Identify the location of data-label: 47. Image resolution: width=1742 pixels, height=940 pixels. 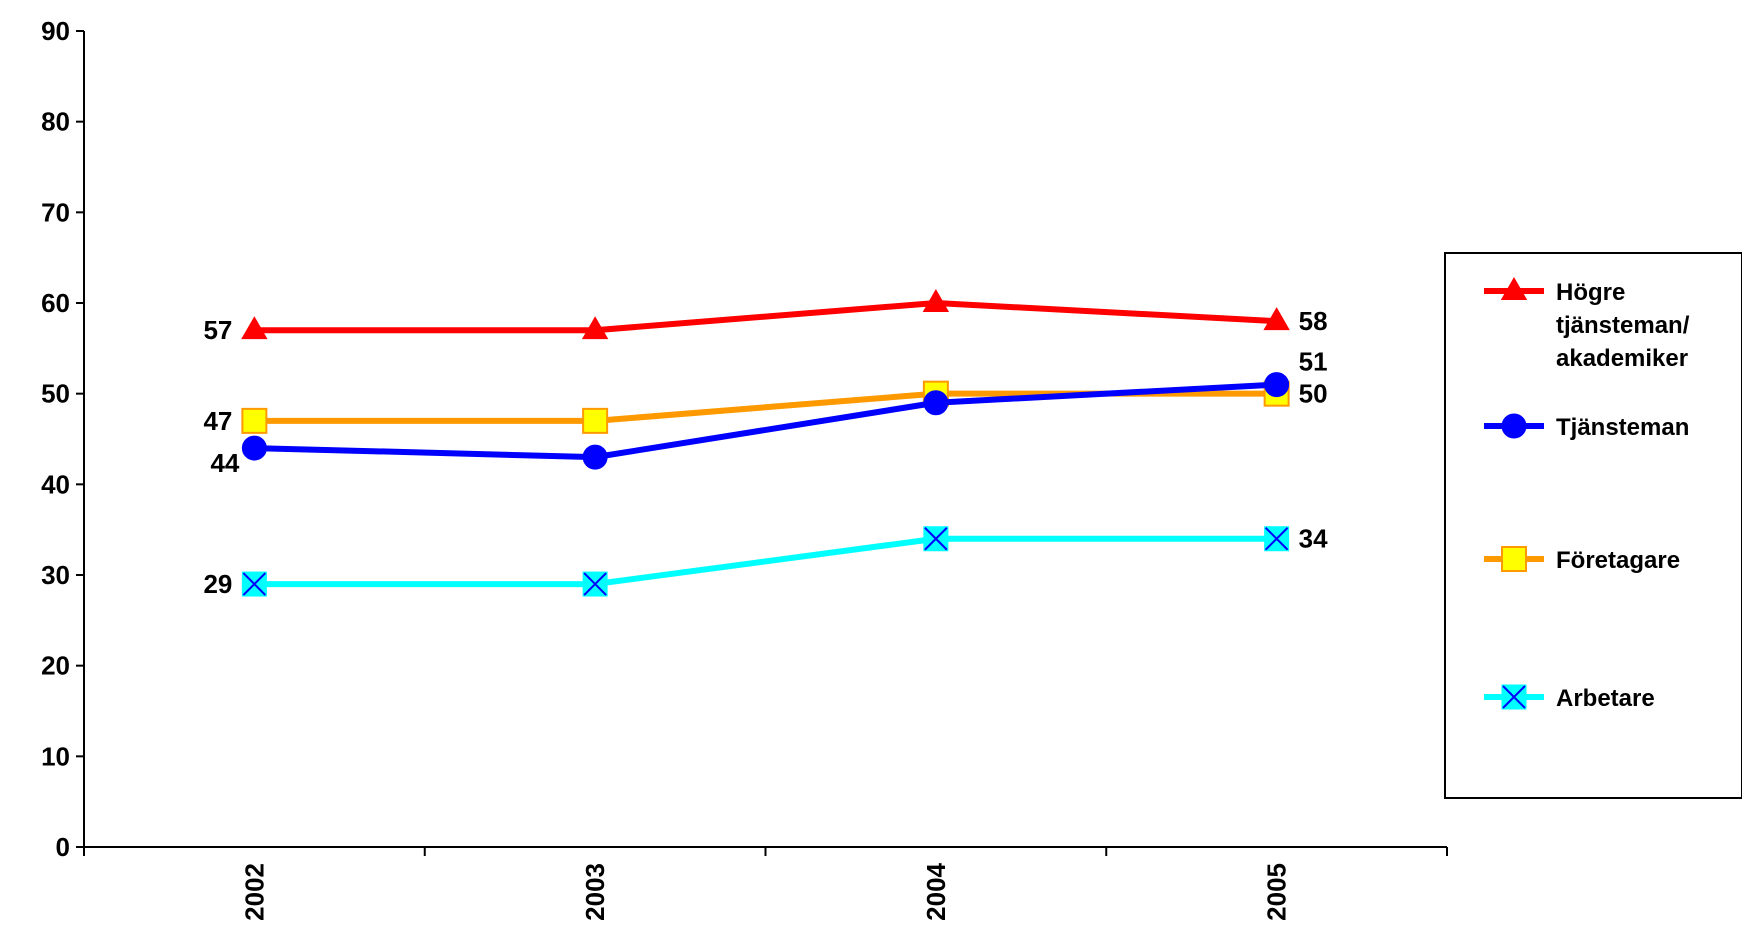
(217, 421).